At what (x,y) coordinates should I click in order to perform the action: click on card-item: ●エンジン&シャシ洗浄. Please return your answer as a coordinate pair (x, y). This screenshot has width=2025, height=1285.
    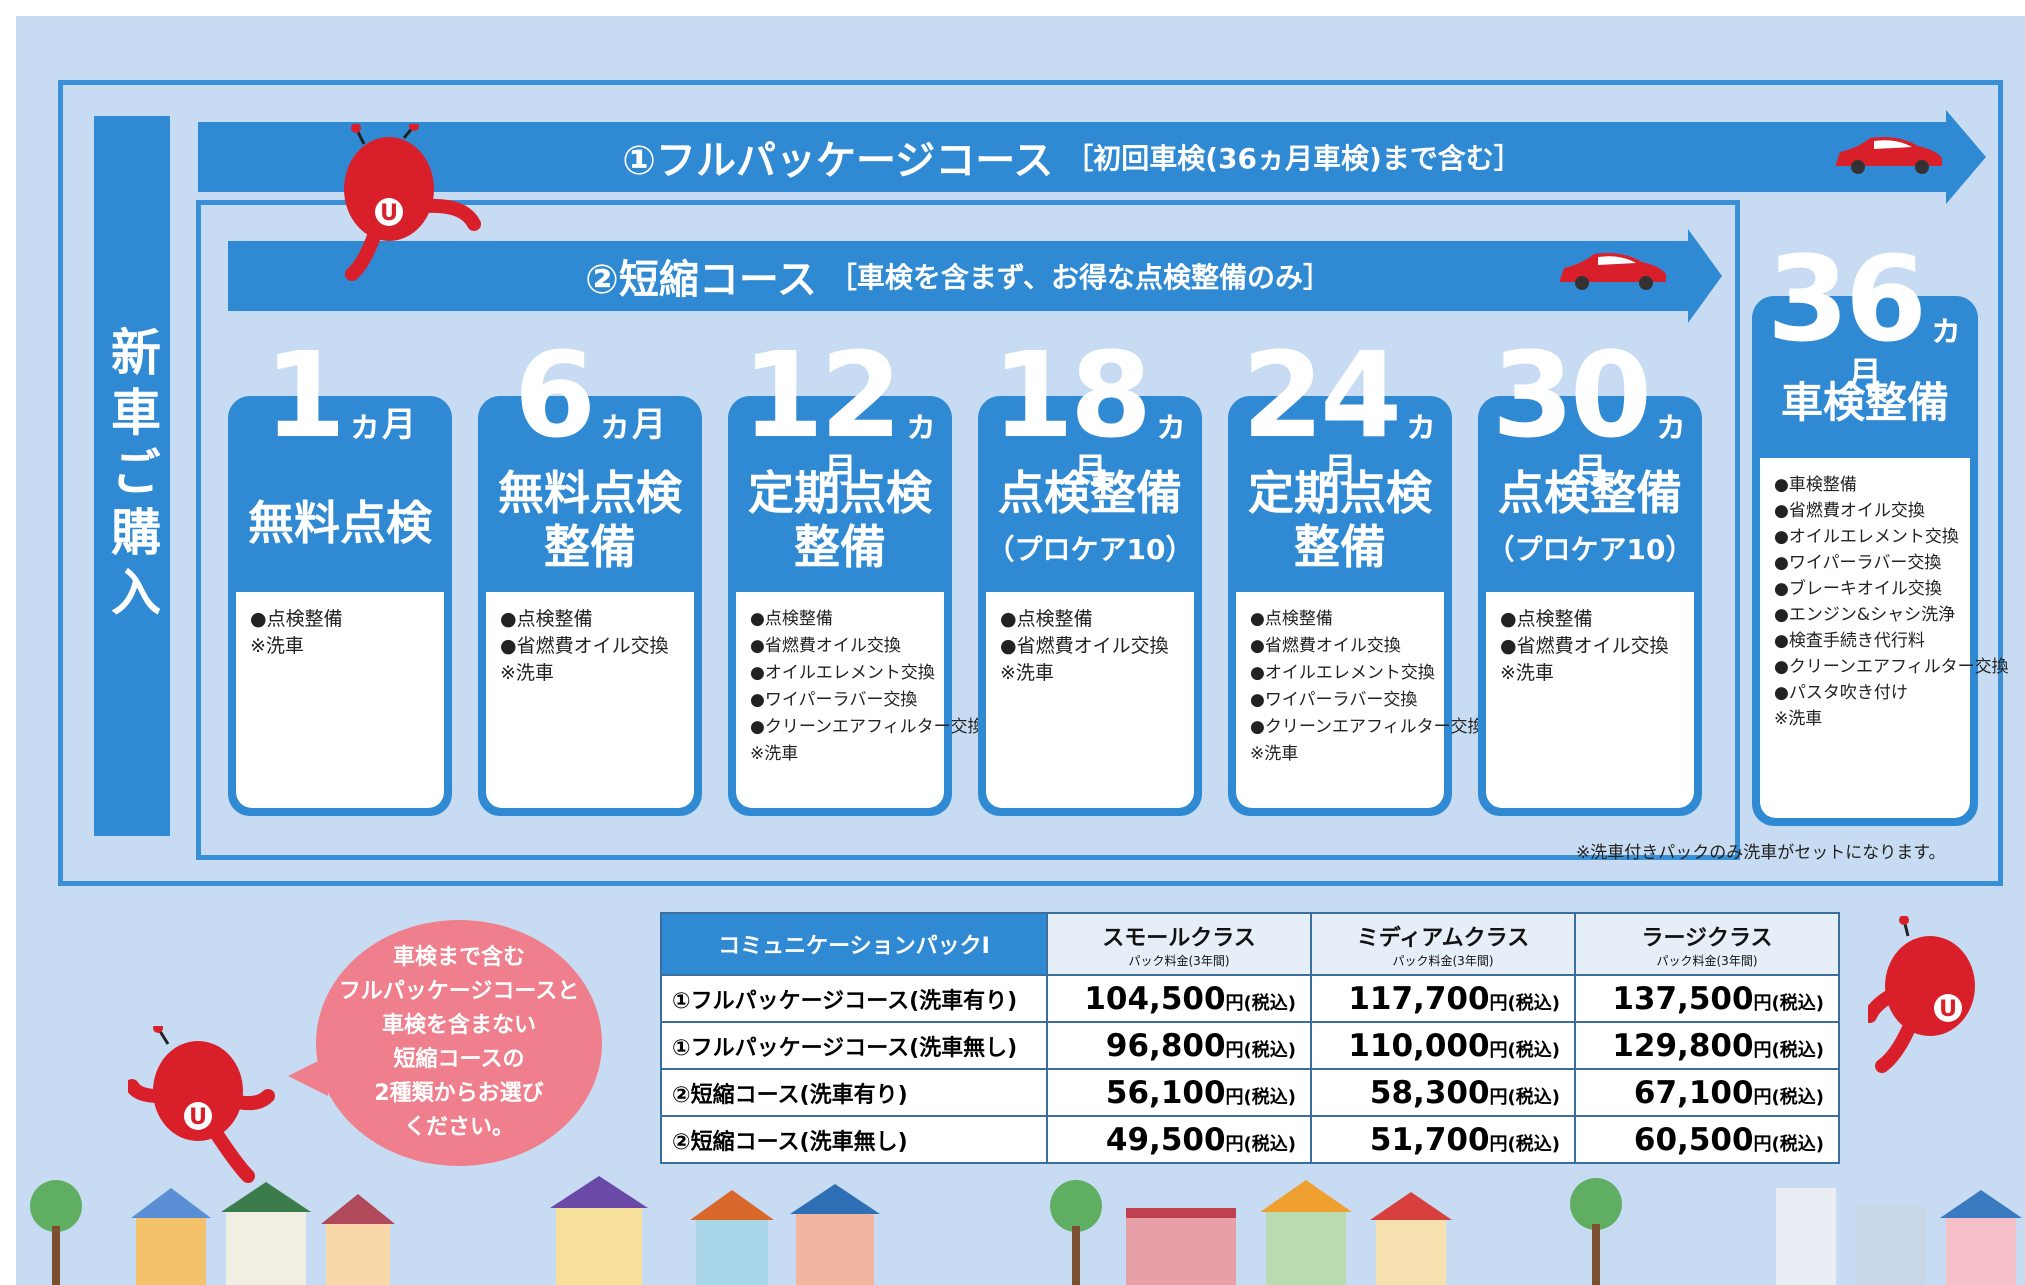
    Looking at the image, I should click on (1865, 615).